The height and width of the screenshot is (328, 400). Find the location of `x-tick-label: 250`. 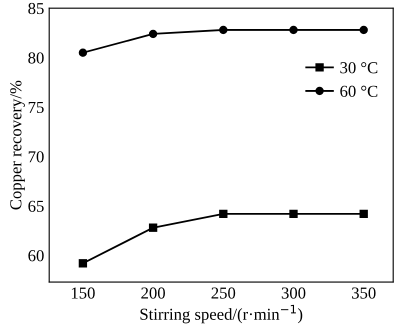

x-tick-label: 250 is located at coordinates (224, 293).